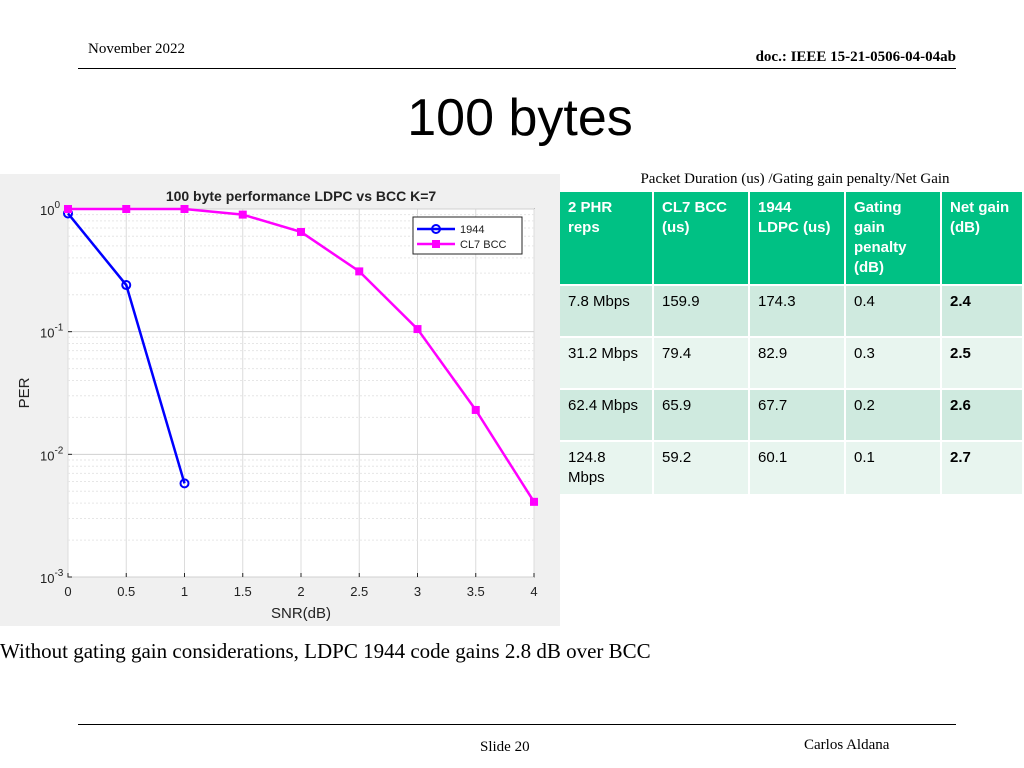 The width and height of the screenshot is (1024, 768). What do you see at coordinates (436, 229) in the screenshot?
I see `legend-marker-1944` at bounding box center [436, 229].